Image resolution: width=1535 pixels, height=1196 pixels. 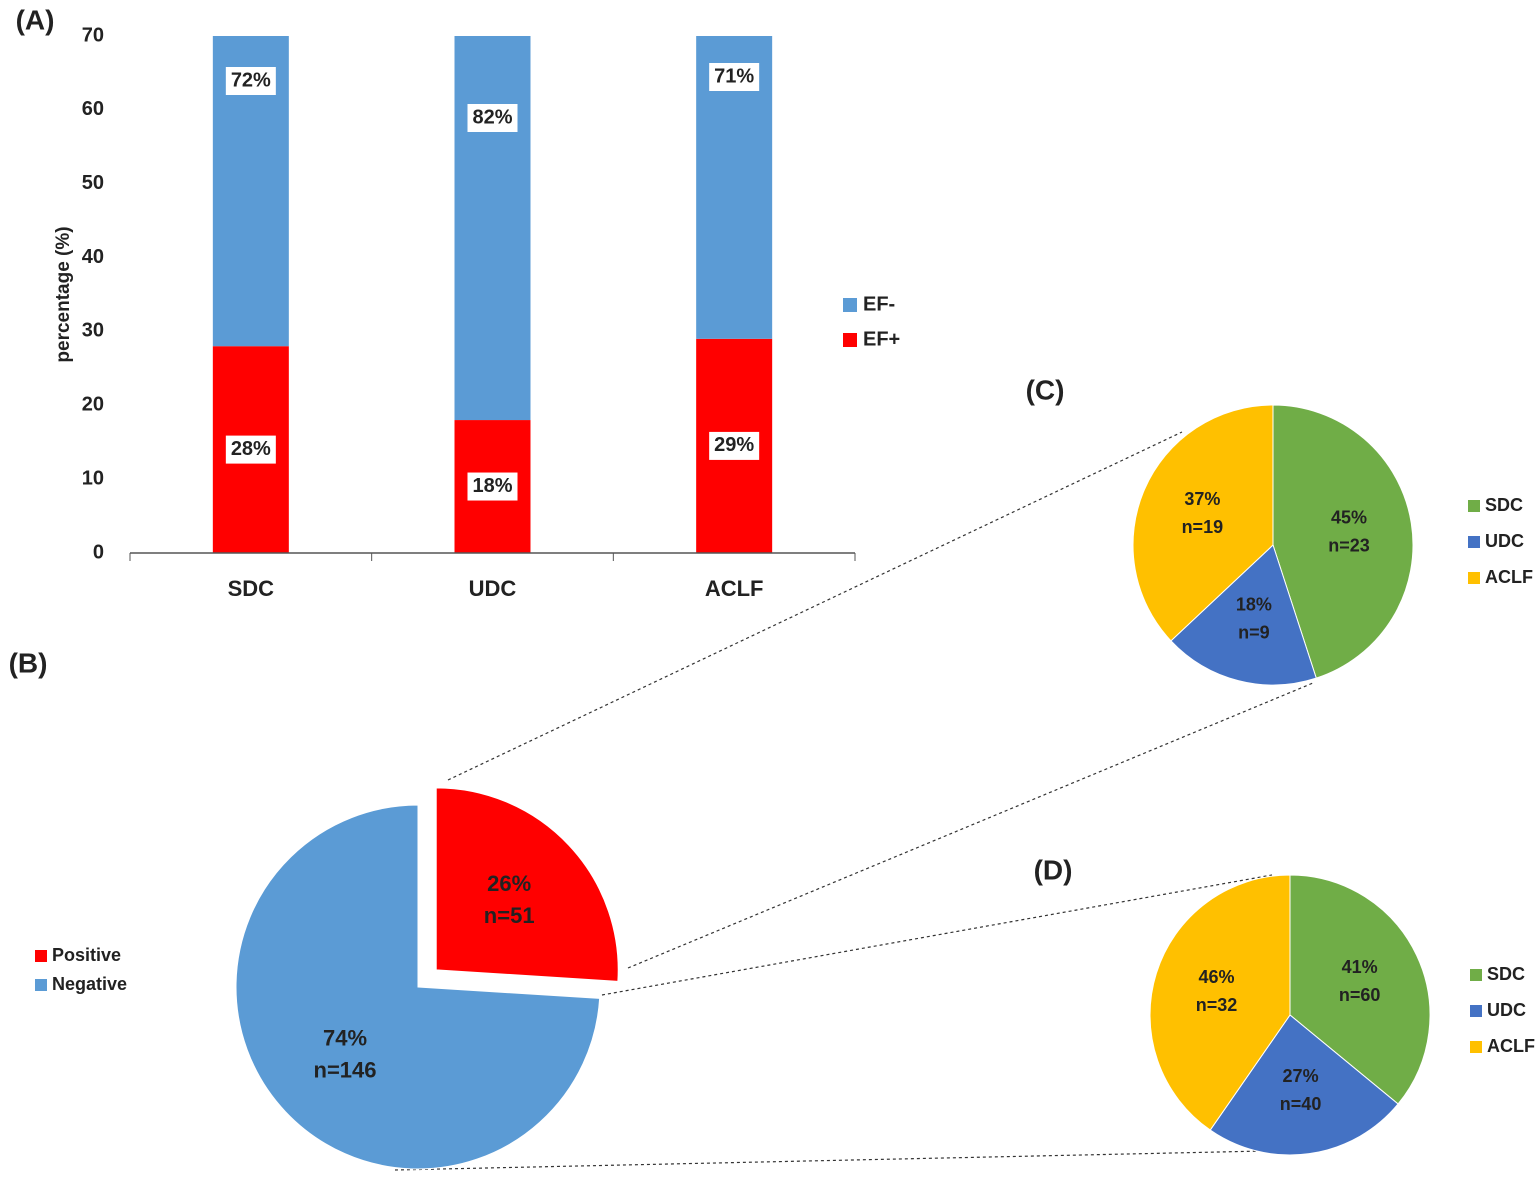 I want to click on data-label: 37%, so click(x=1202, y=499).